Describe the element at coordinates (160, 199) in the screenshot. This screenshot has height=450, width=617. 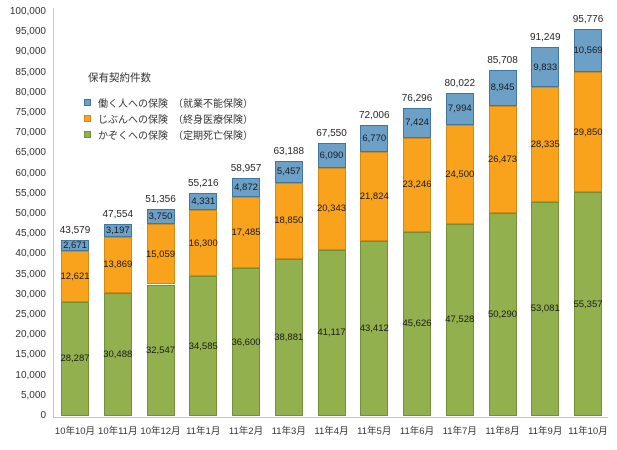
I see `bar-total-label: 51,356` at that location.